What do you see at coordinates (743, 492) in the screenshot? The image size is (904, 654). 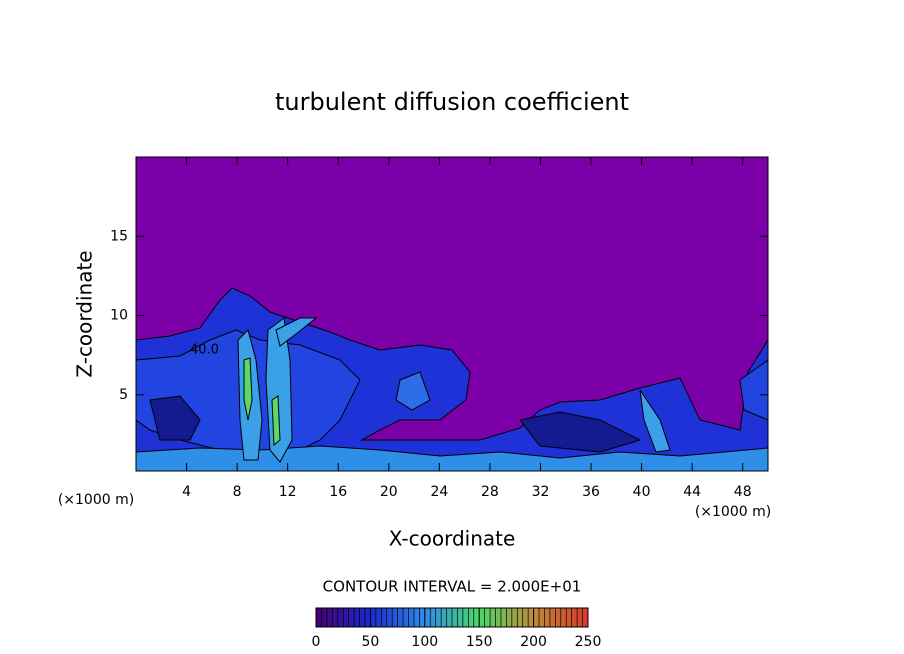 I see `x-tick-label: 48` at bounding box center [743, 492].